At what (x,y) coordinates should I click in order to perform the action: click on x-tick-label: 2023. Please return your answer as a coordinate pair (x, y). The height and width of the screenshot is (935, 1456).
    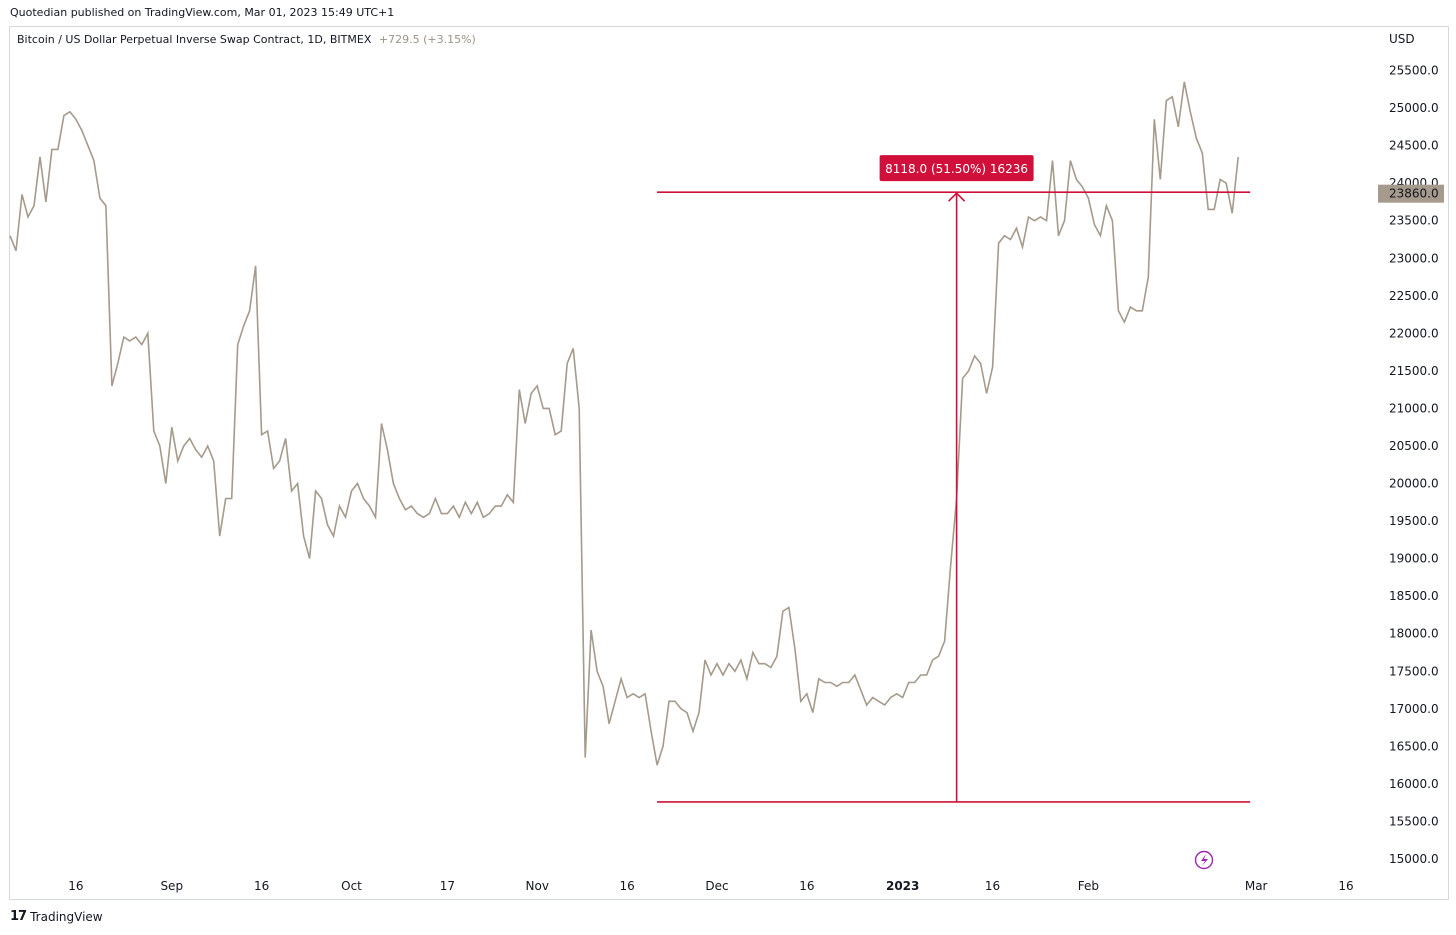
    Looking at the image, I should click on (902, 886).